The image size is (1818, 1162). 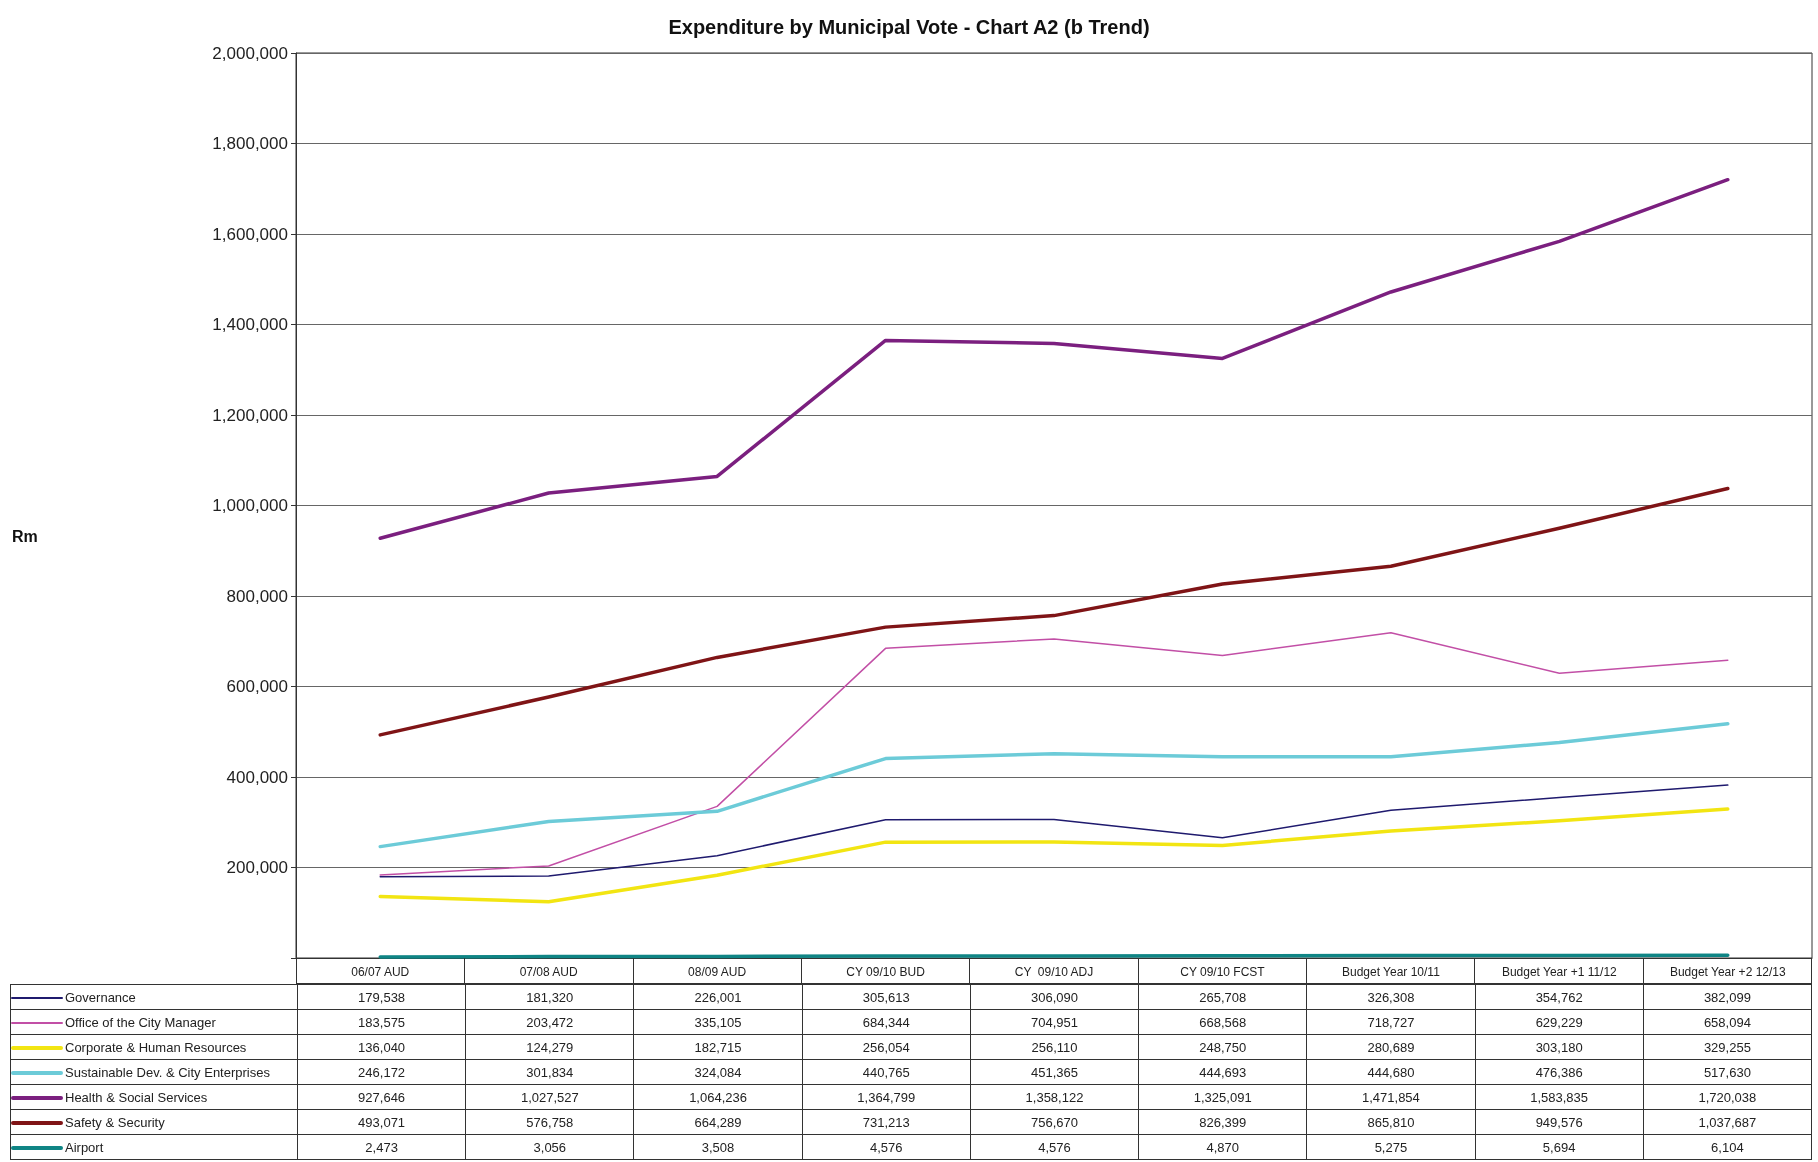 I want to click on data-label: 256,110, so click(x=1054, y=1047).